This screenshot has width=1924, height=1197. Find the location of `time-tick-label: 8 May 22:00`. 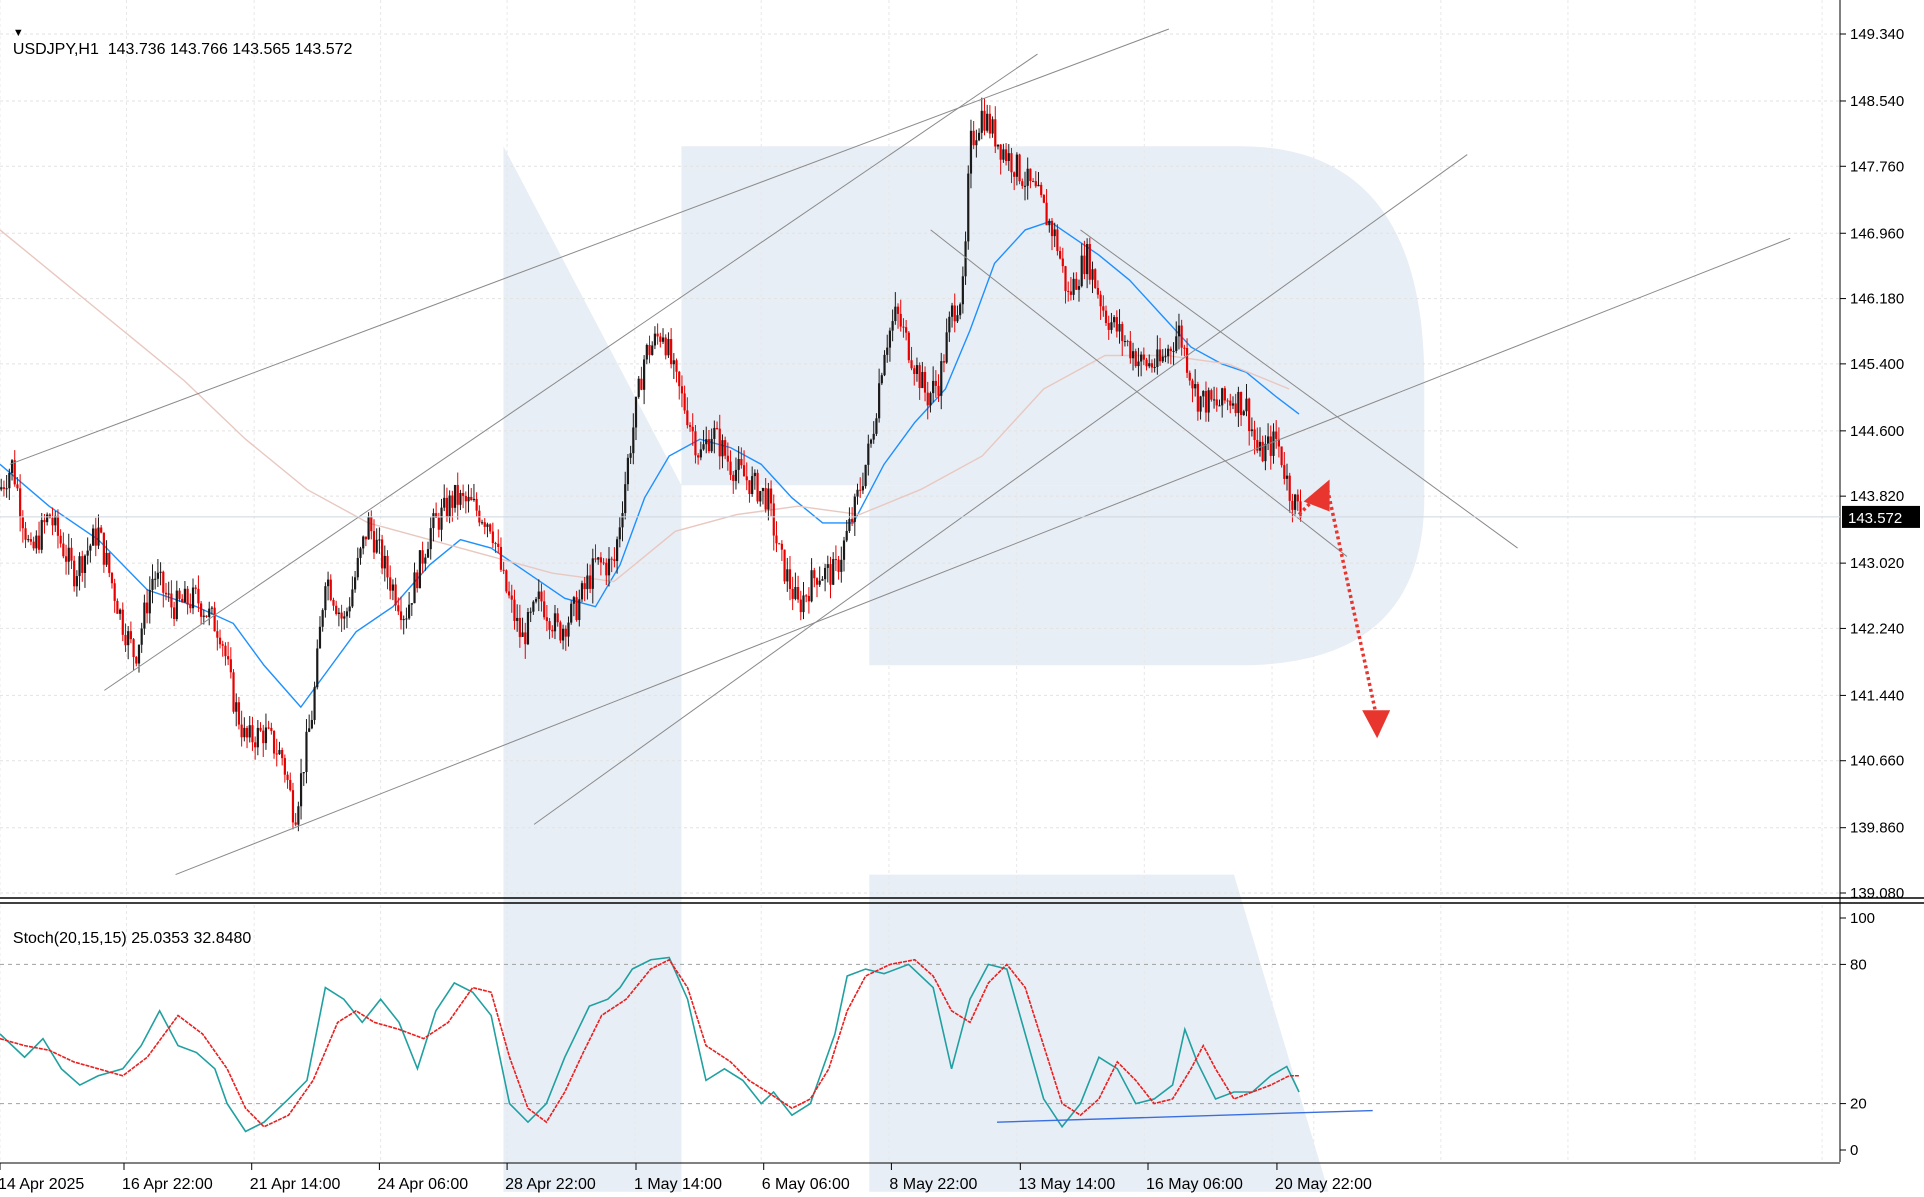

time-tick-label: 8 May 22:00 is located at coordinates (933, 1184).